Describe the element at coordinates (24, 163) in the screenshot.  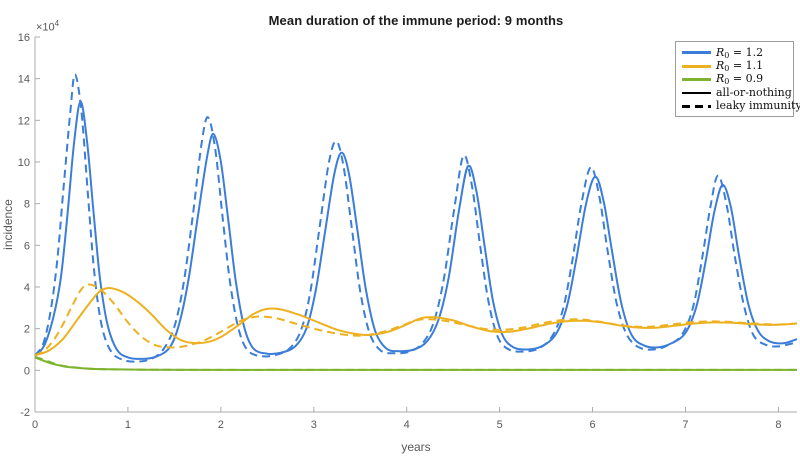
I see `y-tick-label: 10` at that location.